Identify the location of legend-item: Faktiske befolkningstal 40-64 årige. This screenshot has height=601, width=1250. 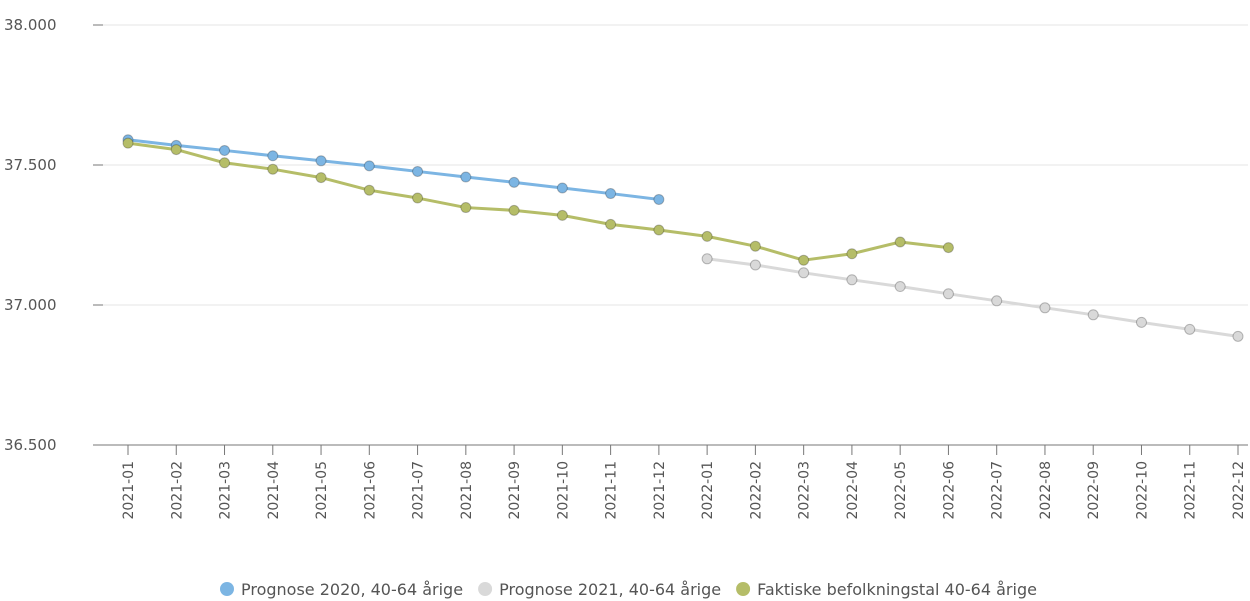
(886, 589).